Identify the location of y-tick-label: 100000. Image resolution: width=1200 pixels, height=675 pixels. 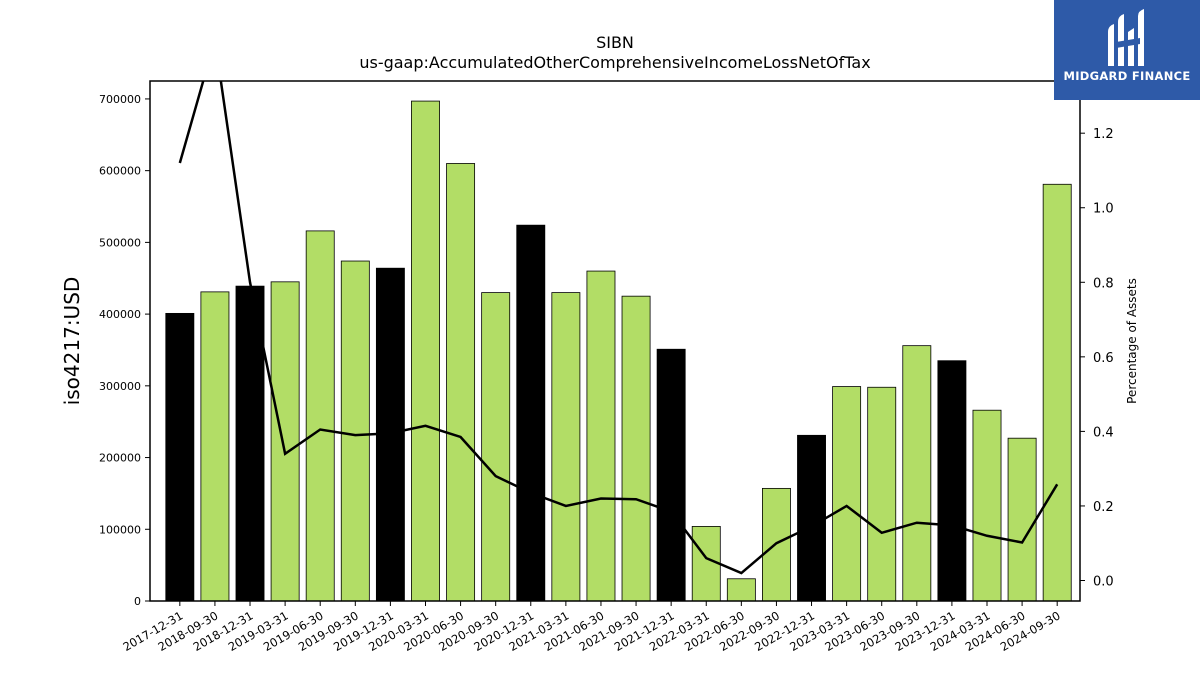
(120, 529).